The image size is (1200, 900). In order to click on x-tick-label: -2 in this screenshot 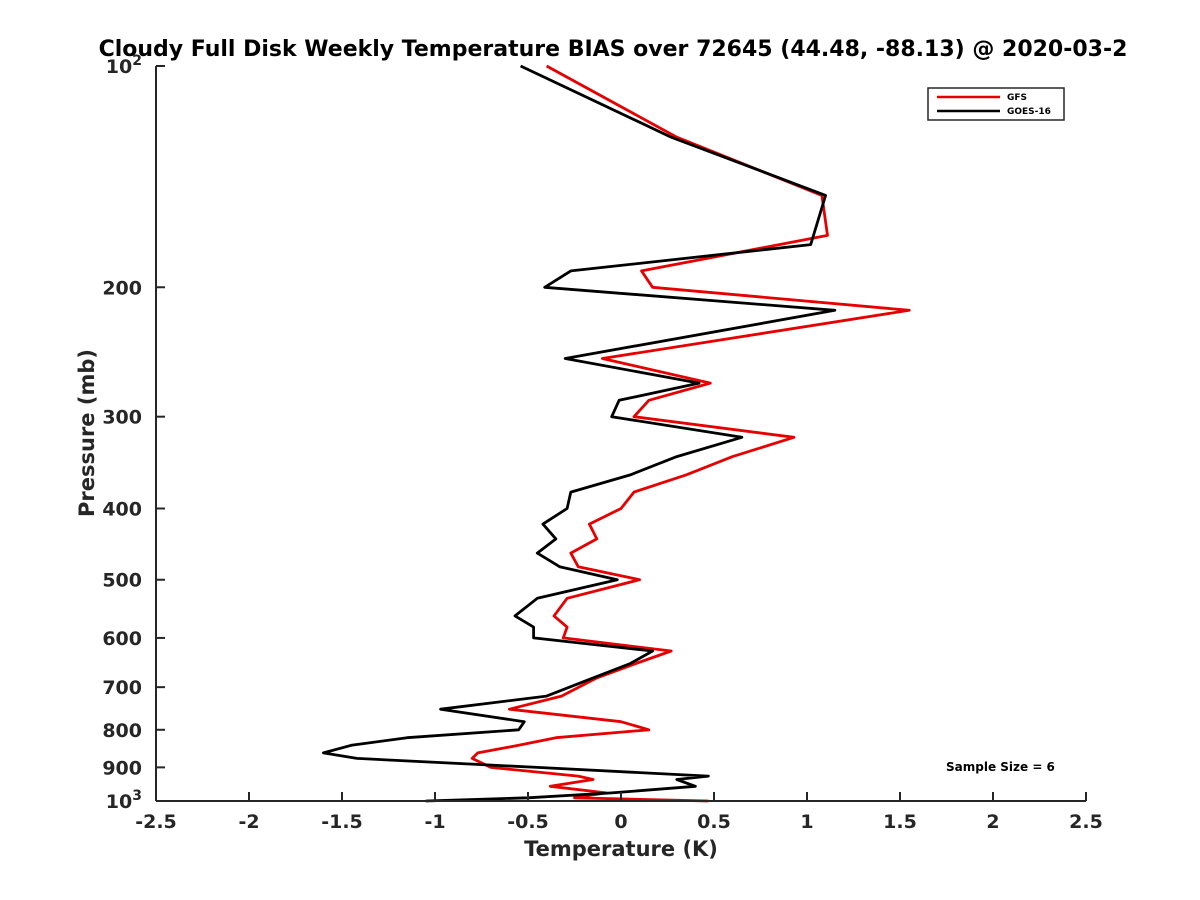, I will do `click(248, 822)`.